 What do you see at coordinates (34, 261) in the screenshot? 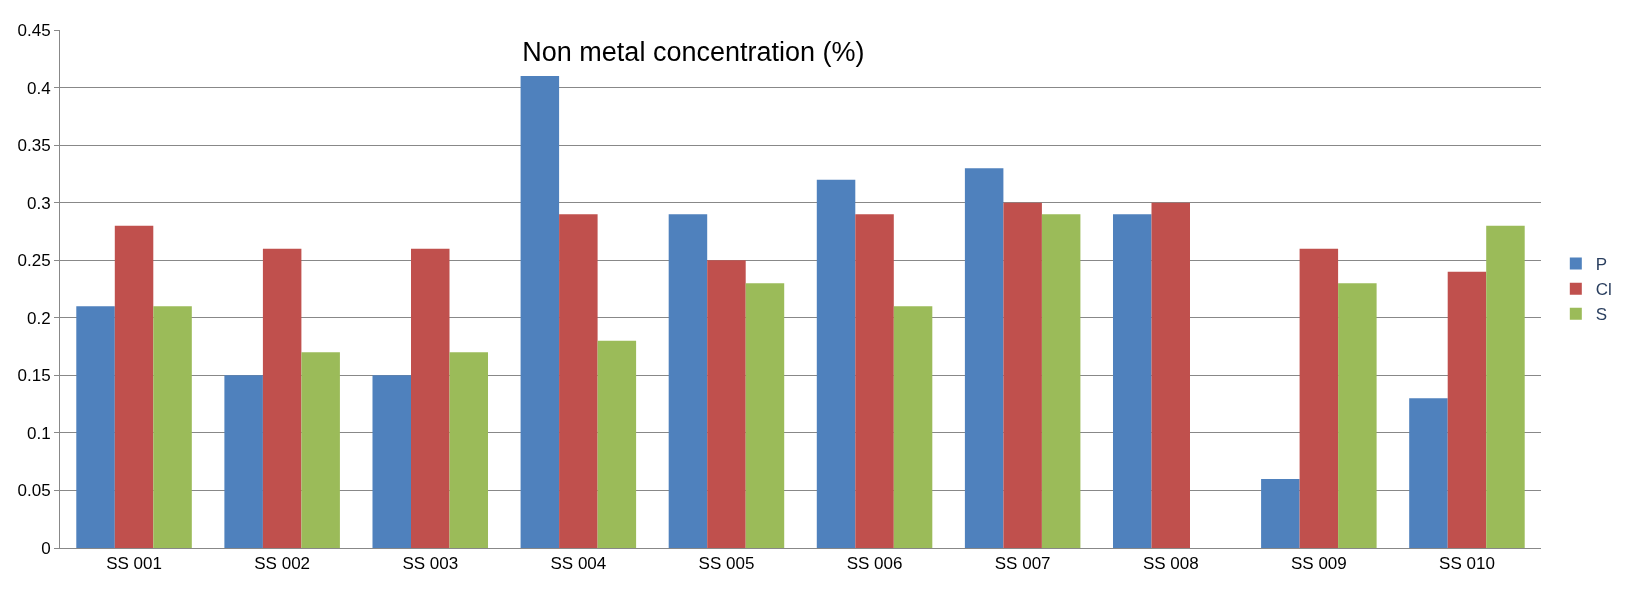
I see `y-tick-label: 0.25` at bounding box center [34, 261].